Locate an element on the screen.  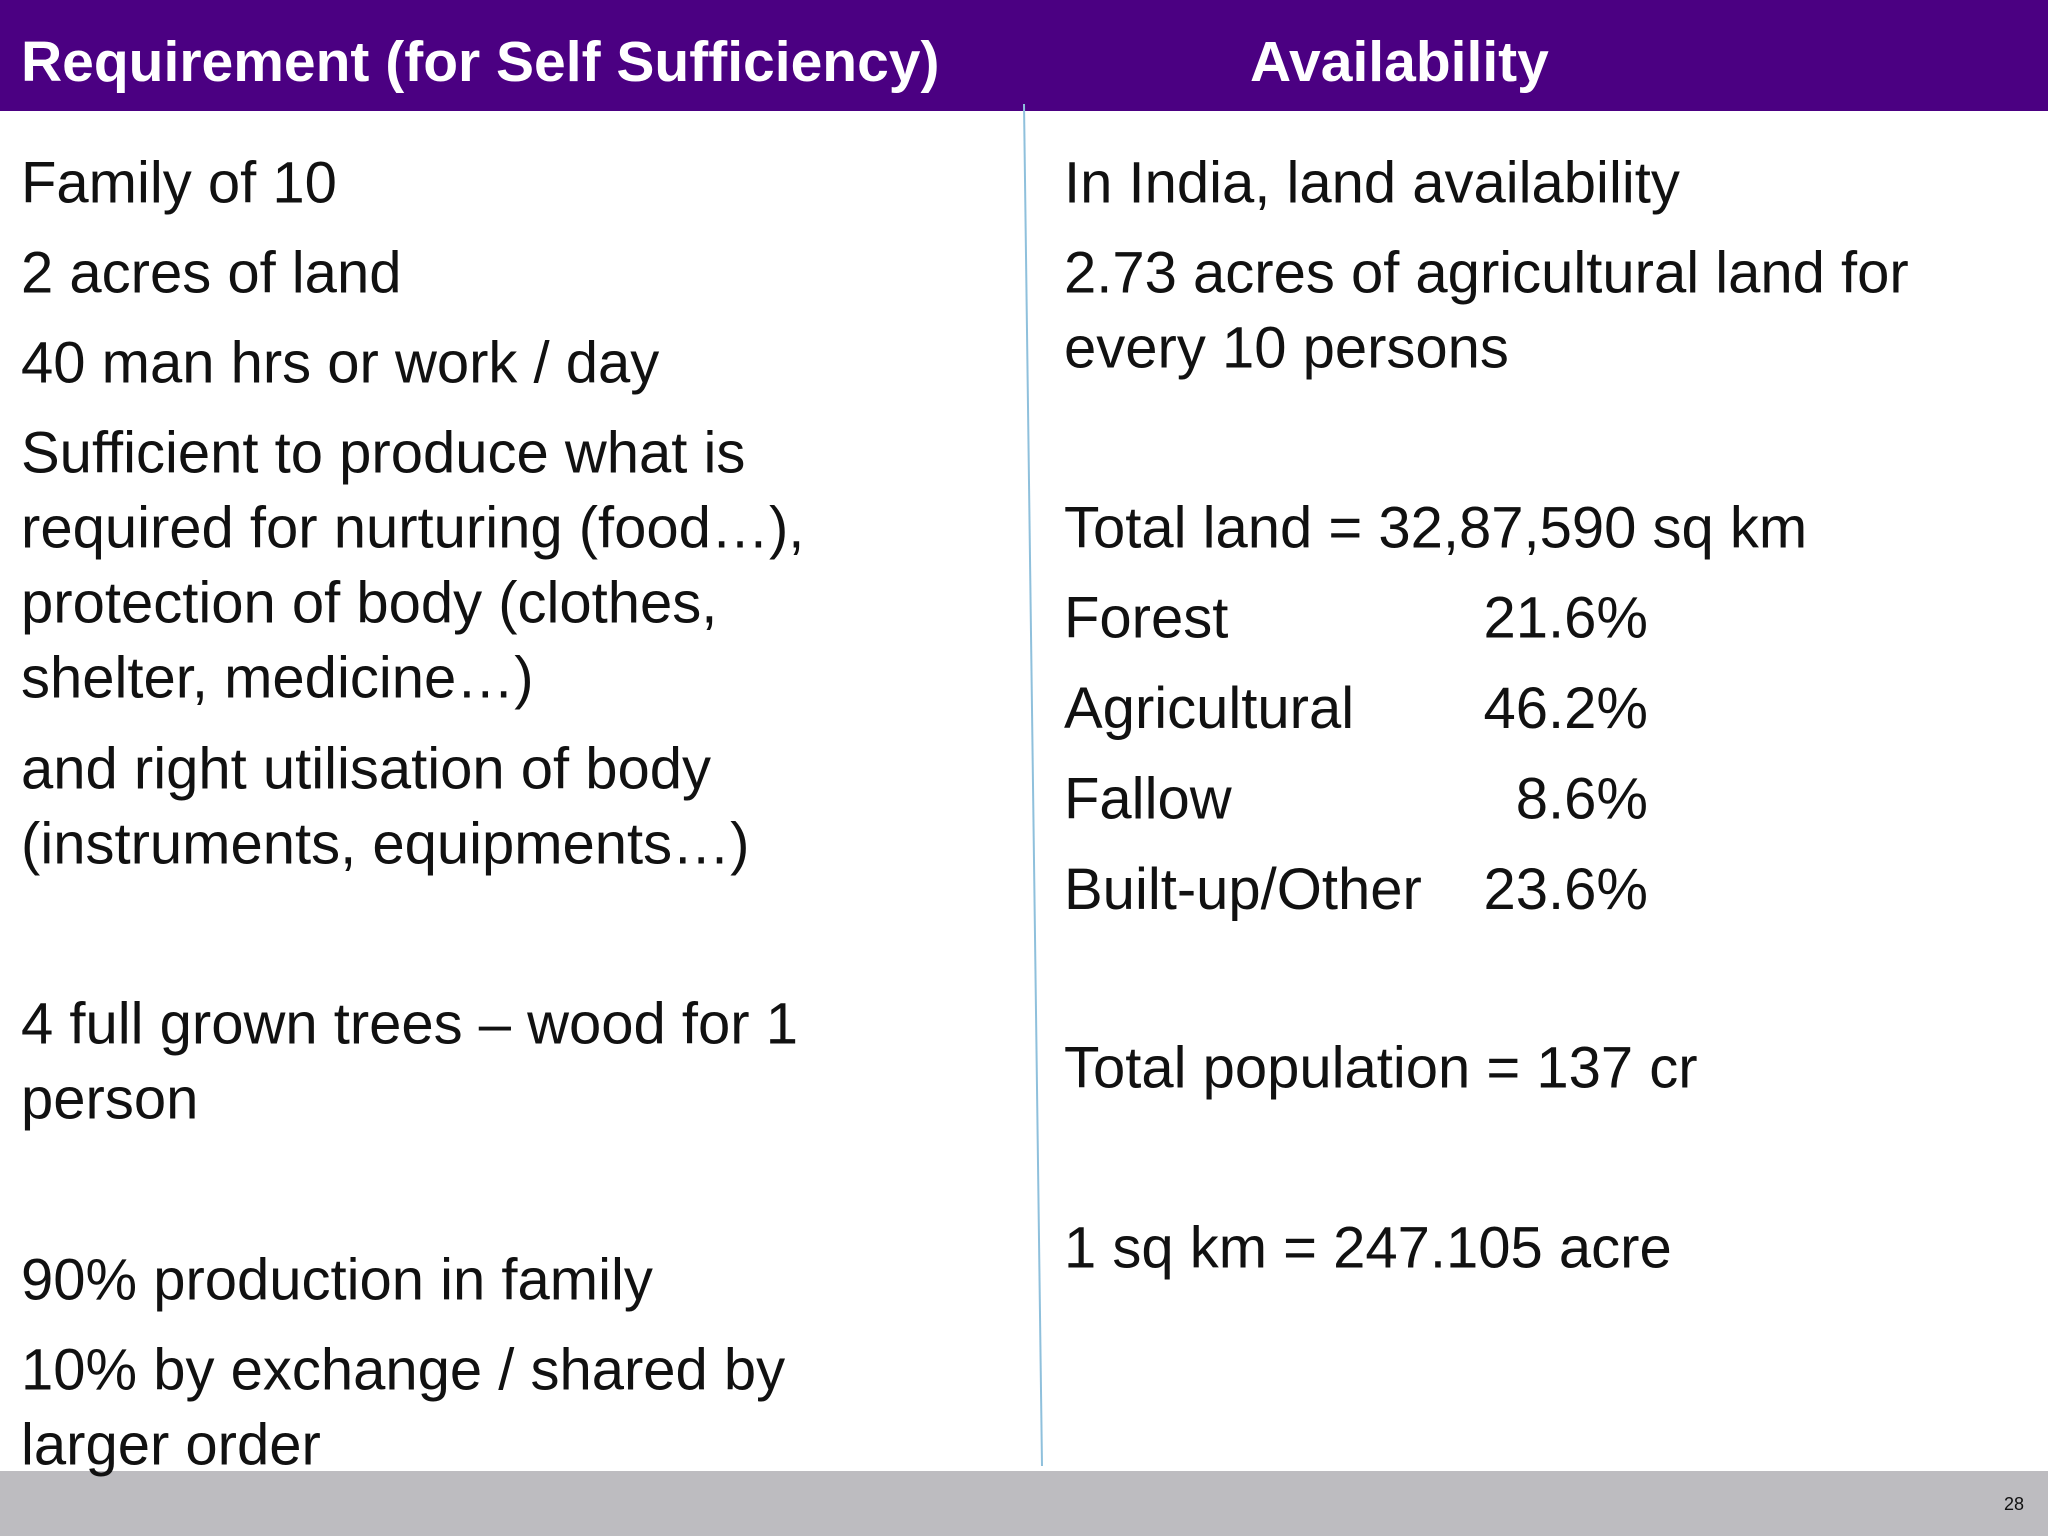
left-text: 2 acres of land is located at coordinates (211, 272).